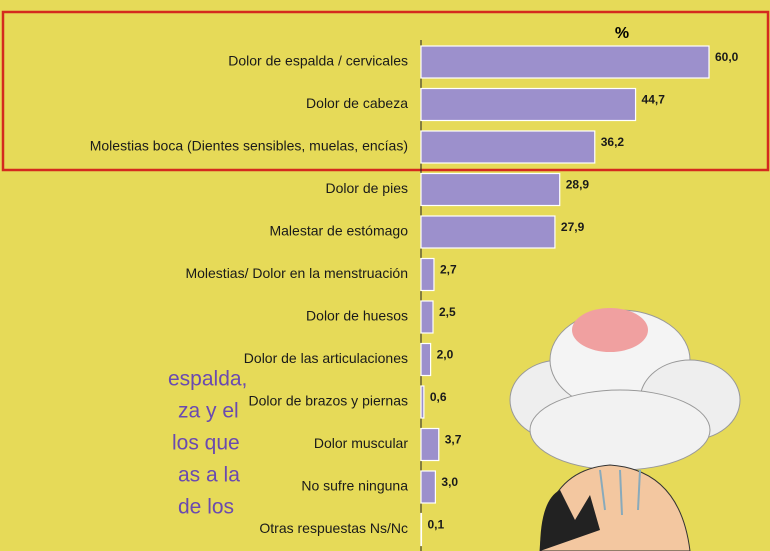 This screenshot has height=551, width=770. I want to click on annotation: espalda,, so click(207, 379).